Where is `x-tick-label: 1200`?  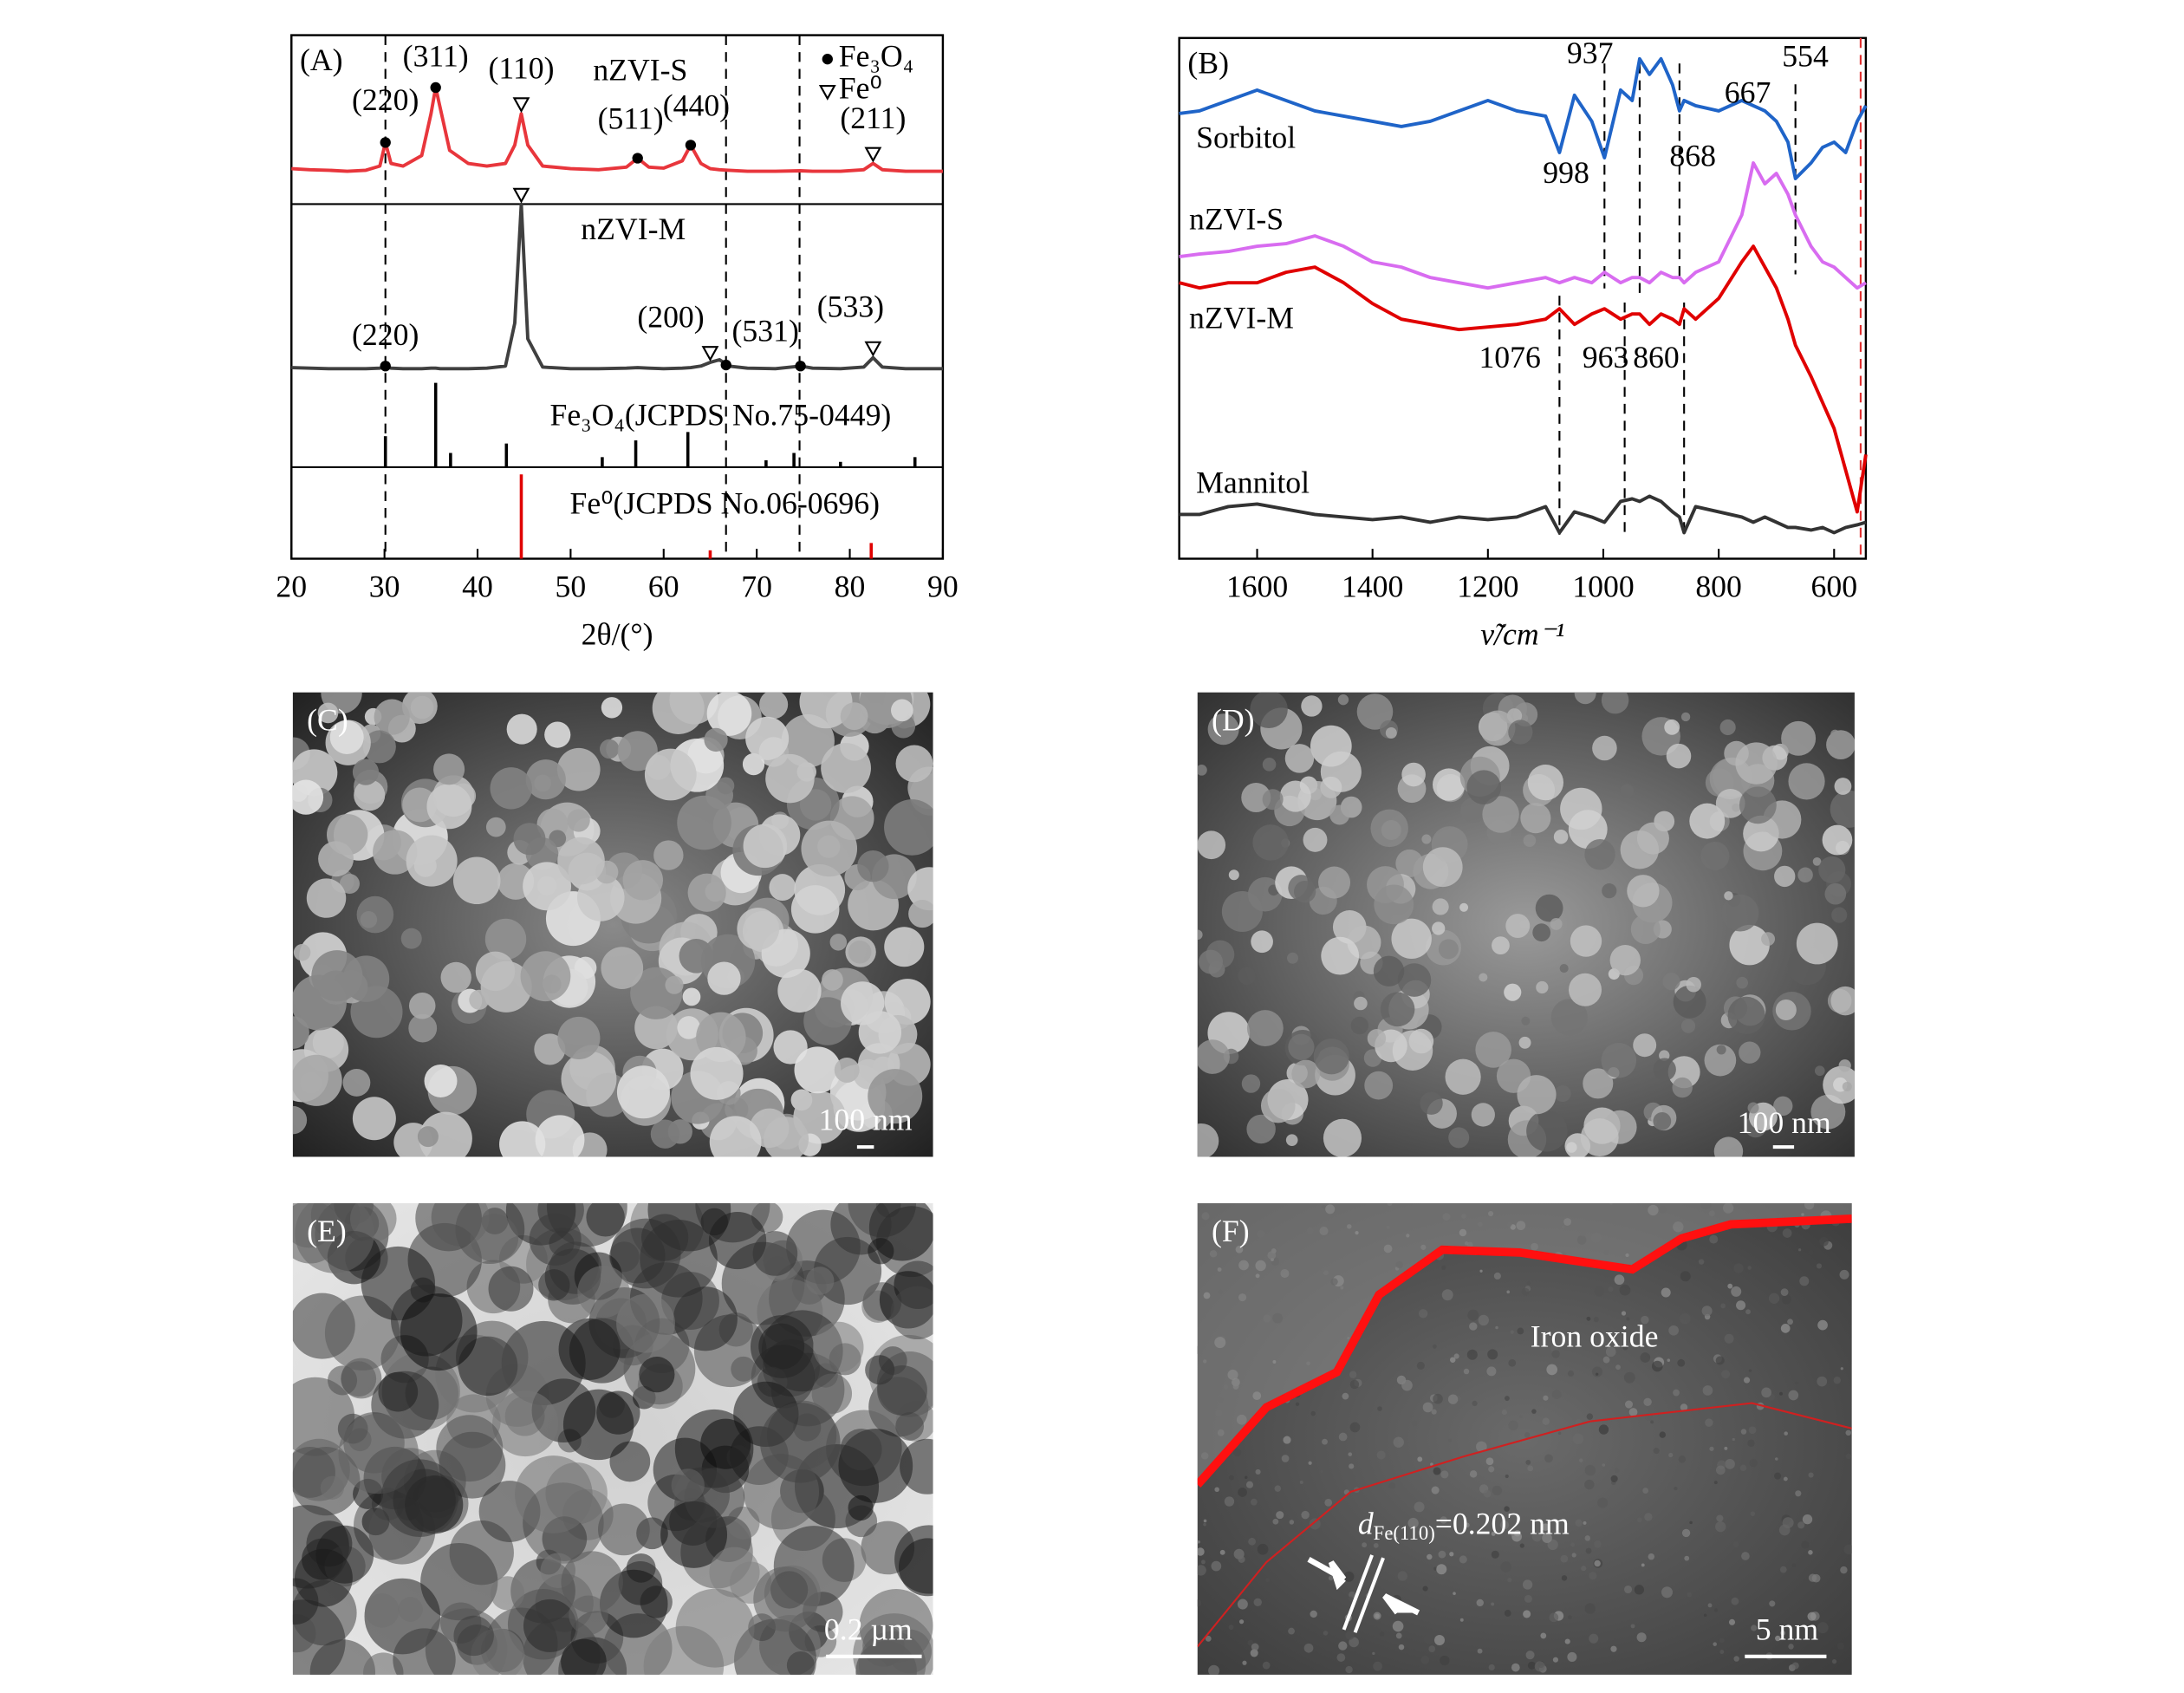 x-tick-label: 1200 is located at coordinates (1487, 586).